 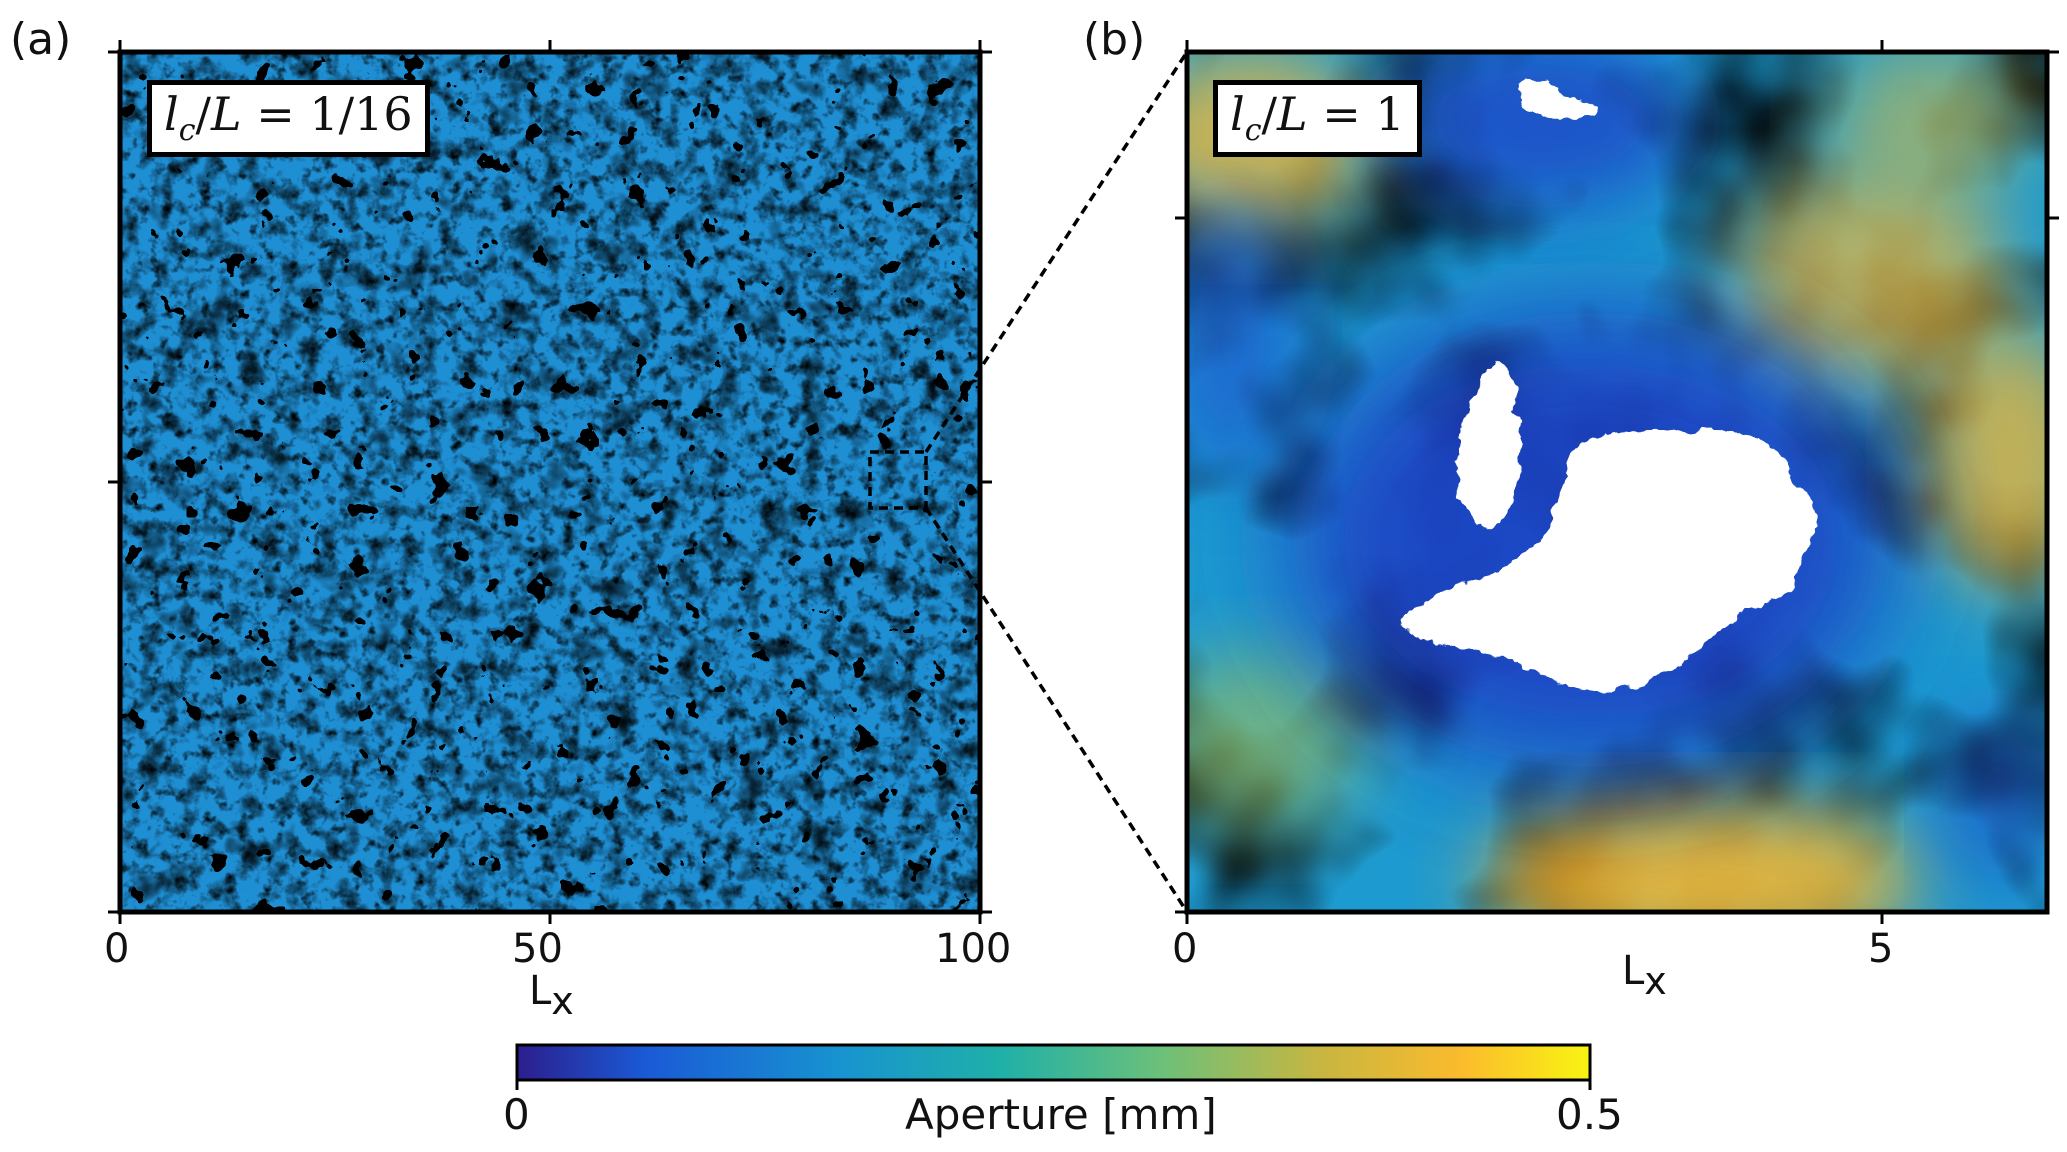 I want to click on colorbar-frame, so click(x=1053, y=1062).